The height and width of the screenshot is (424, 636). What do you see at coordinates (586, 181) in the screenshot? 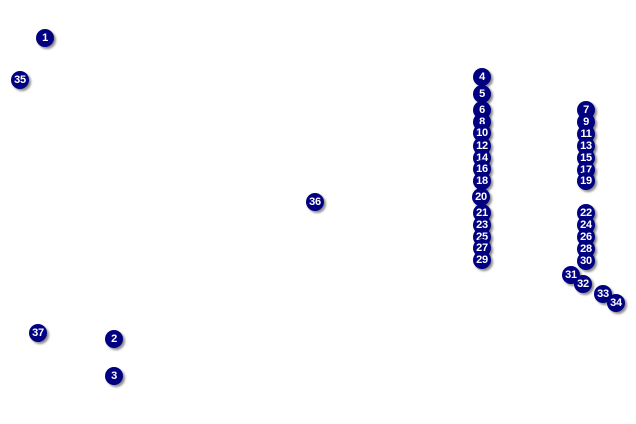
I see `marker-19: 19` at bounding box center [586, 181].